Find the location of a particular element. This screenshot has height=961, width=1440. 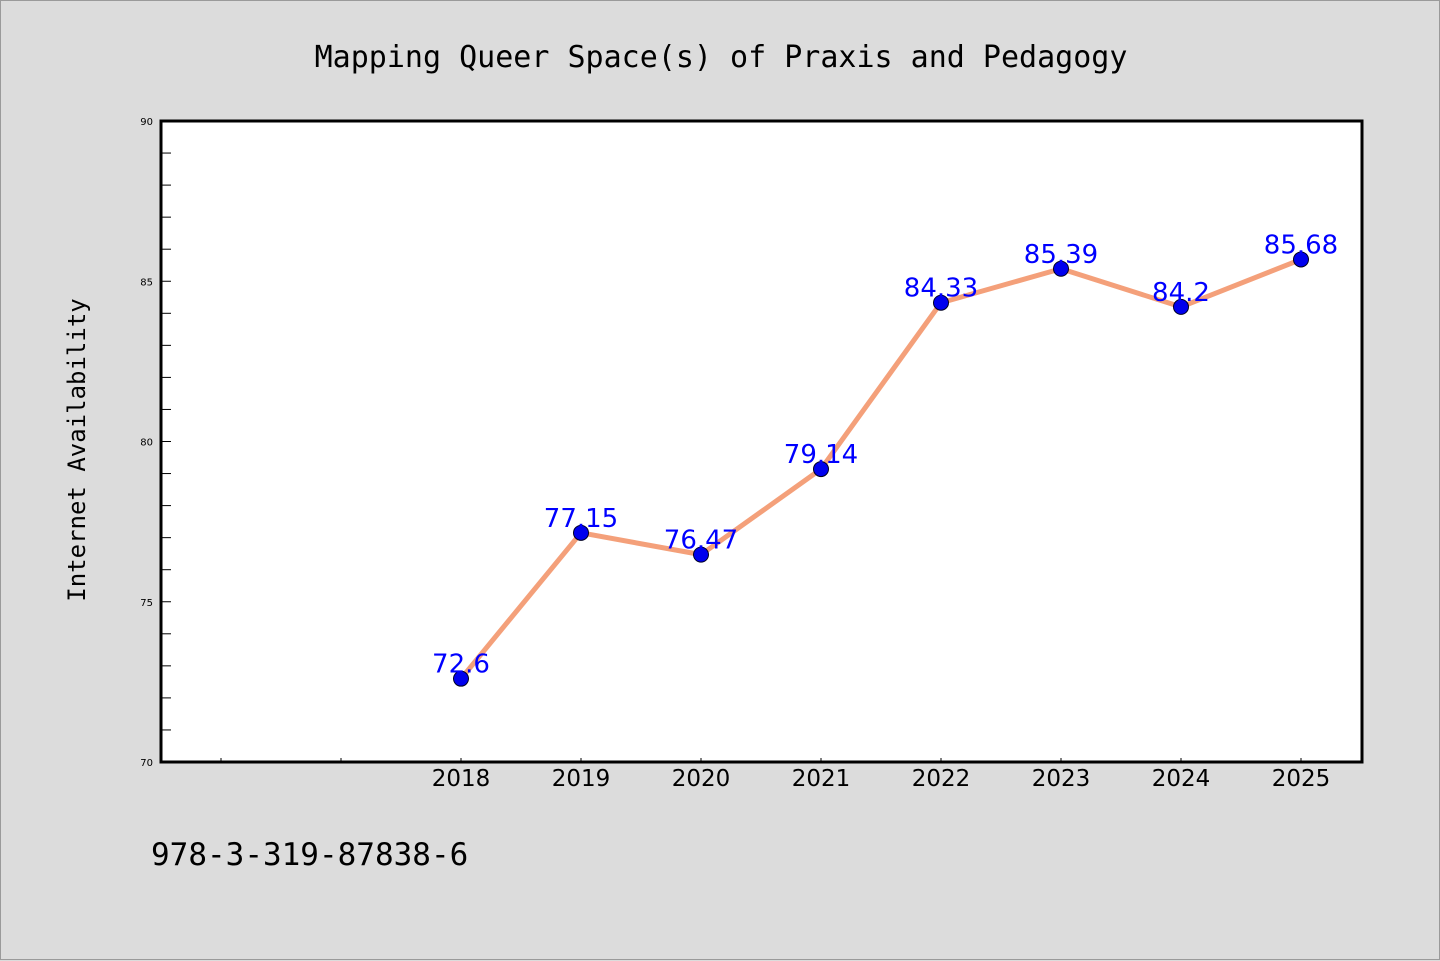

y-axis-label: Internet Availability is located at coordinates (77, 449).